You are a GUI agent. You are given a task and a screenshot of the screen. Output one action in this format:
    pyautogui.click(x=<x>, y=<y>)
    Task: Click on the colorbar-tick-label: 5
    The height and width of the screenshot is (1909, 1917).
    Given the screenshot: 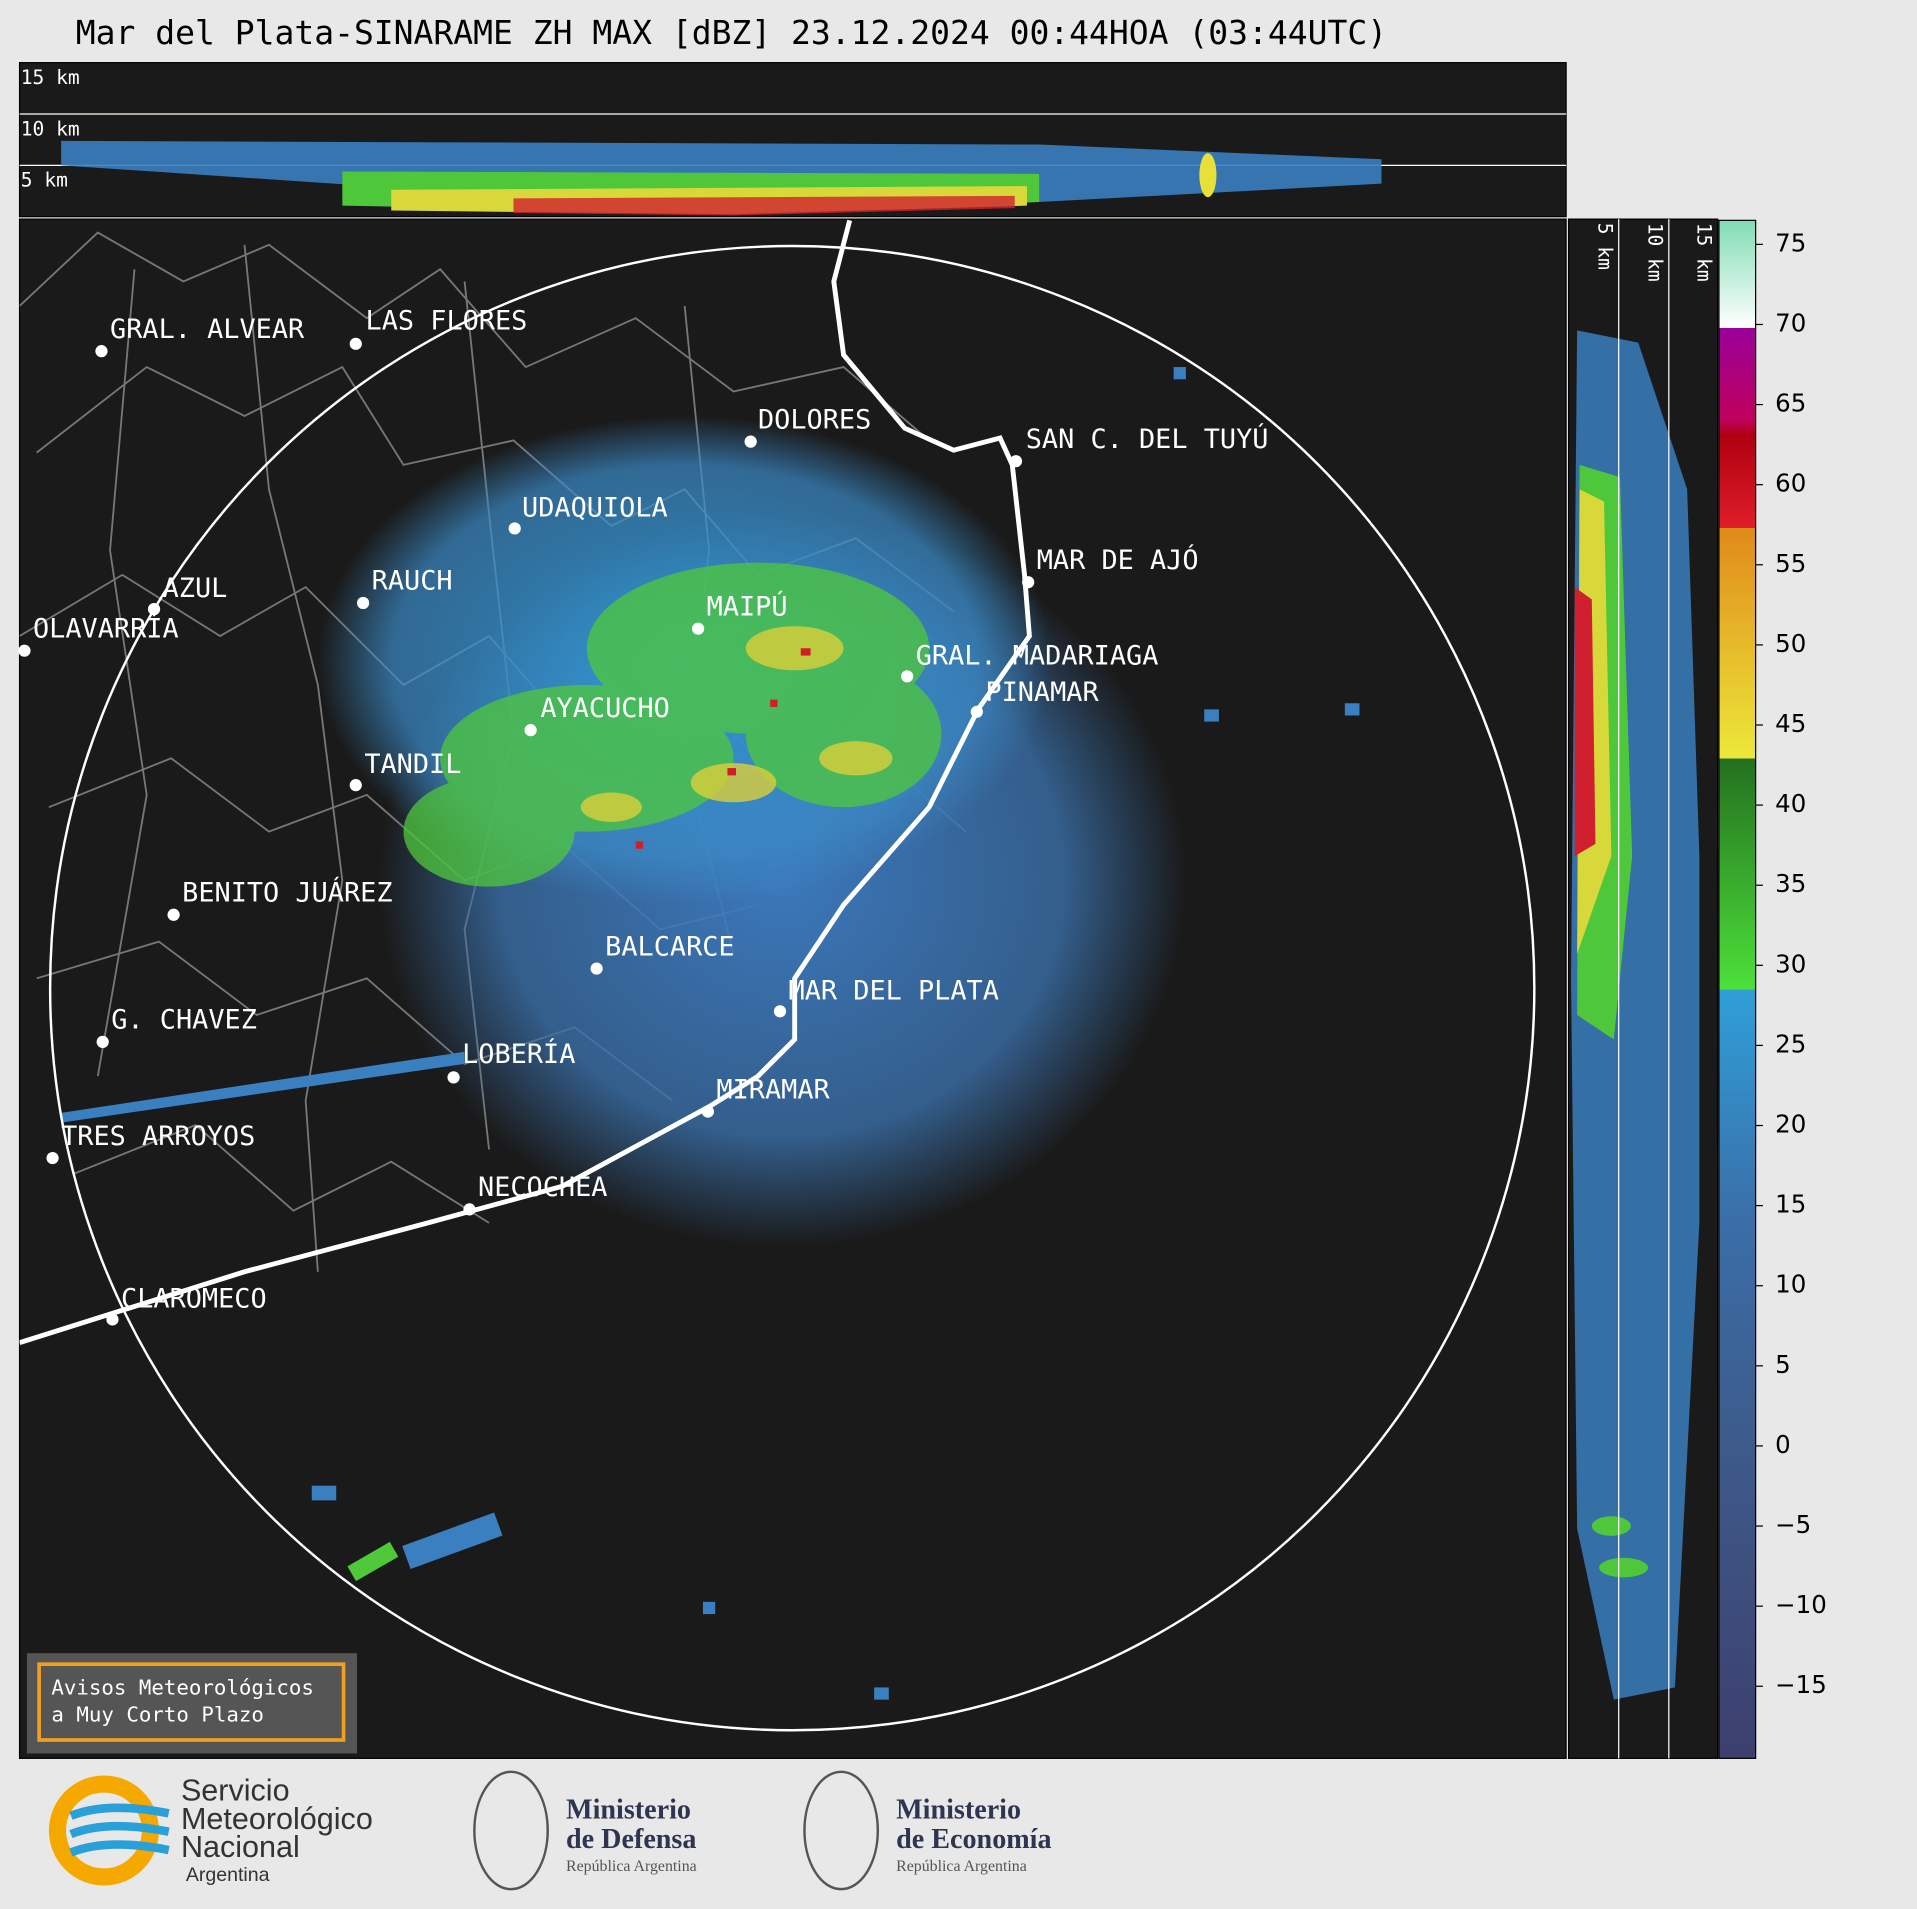 What is the action you would take?
    pyautogui.click(x=1783, y=1364)
    